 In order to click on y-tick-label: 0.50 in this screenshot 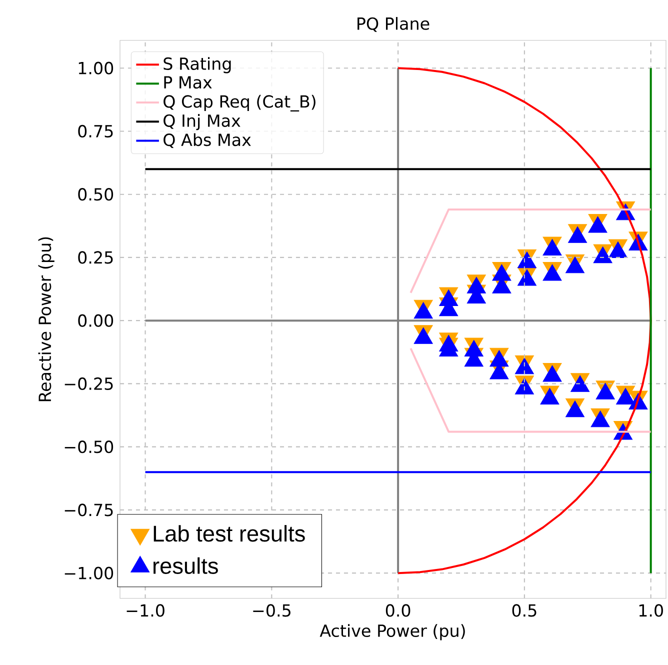, I will do `click(96, 194)`.